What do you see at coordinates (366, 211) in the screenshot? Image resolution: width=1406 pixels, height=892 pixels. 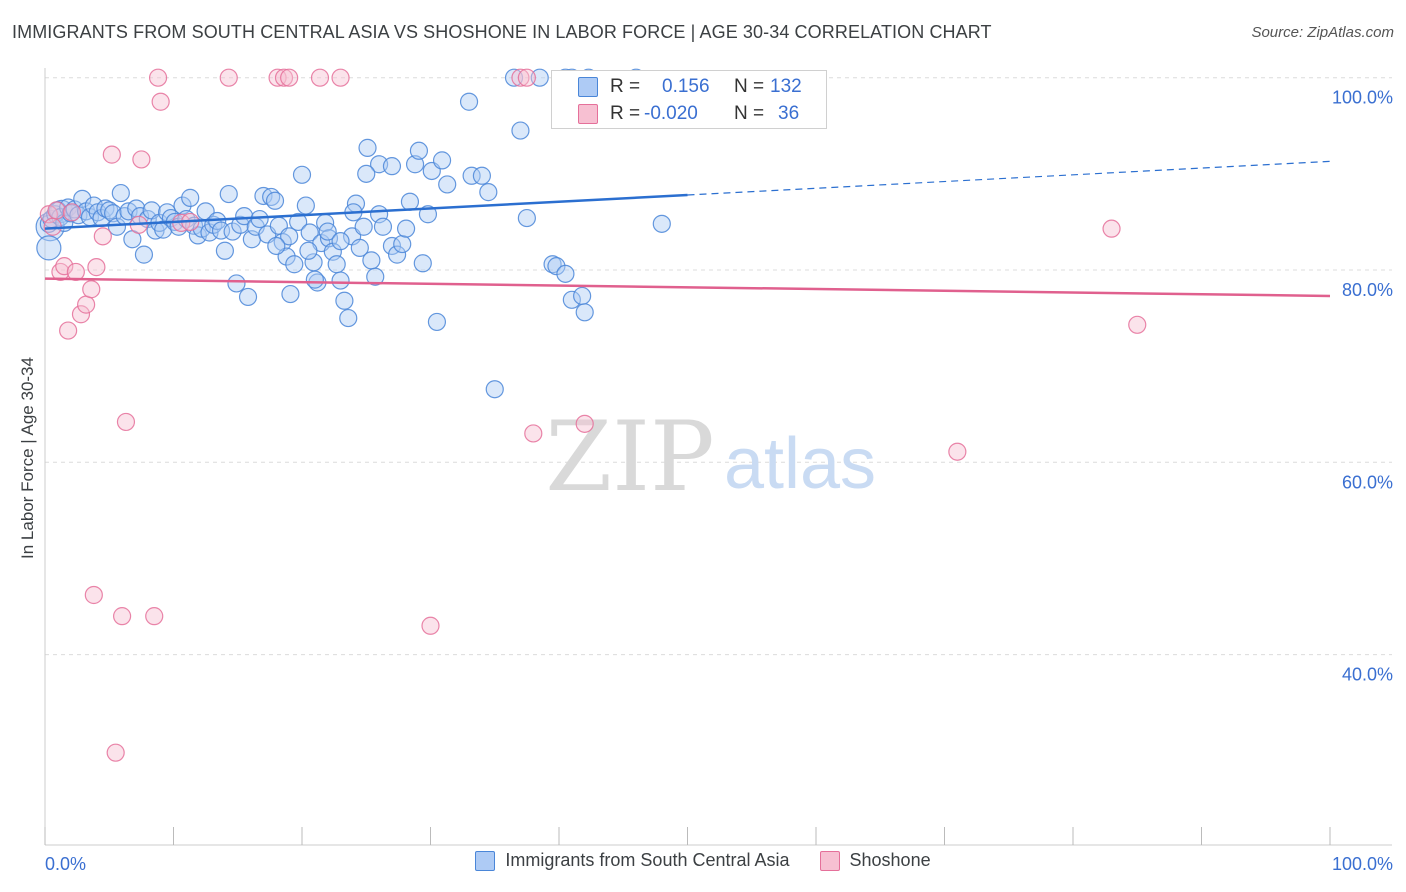 I see `trend-line-blue` at bounding box center [366, 211].